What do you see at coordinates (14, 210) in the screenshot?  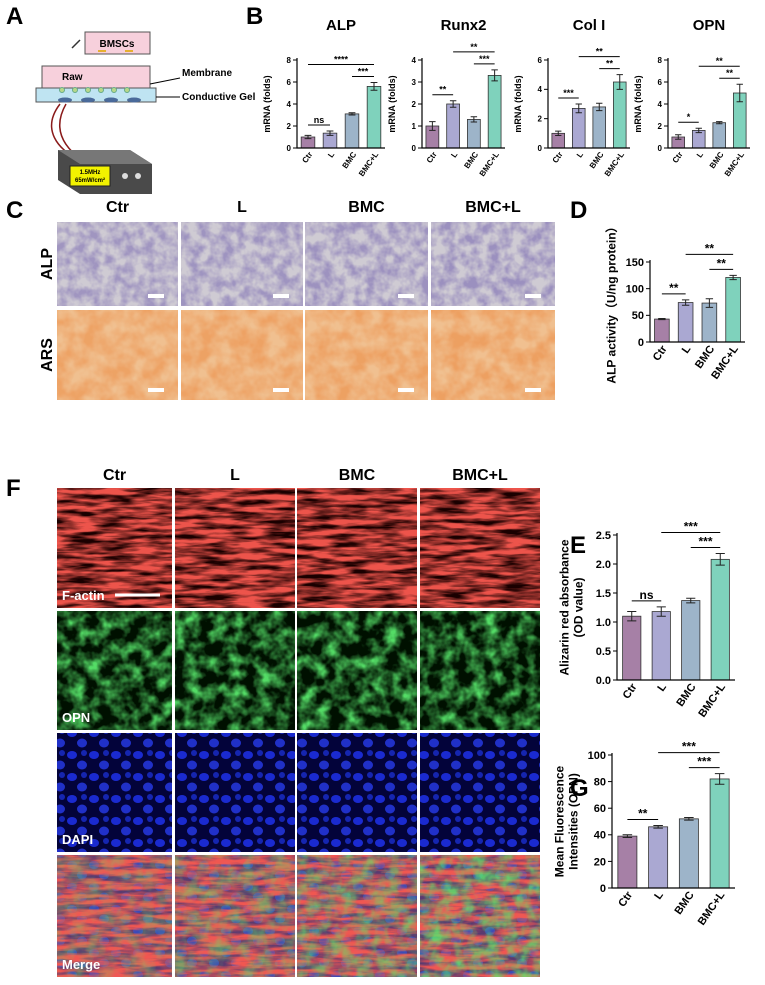 I see `panel-label: C` at bounding box center [14, 210].